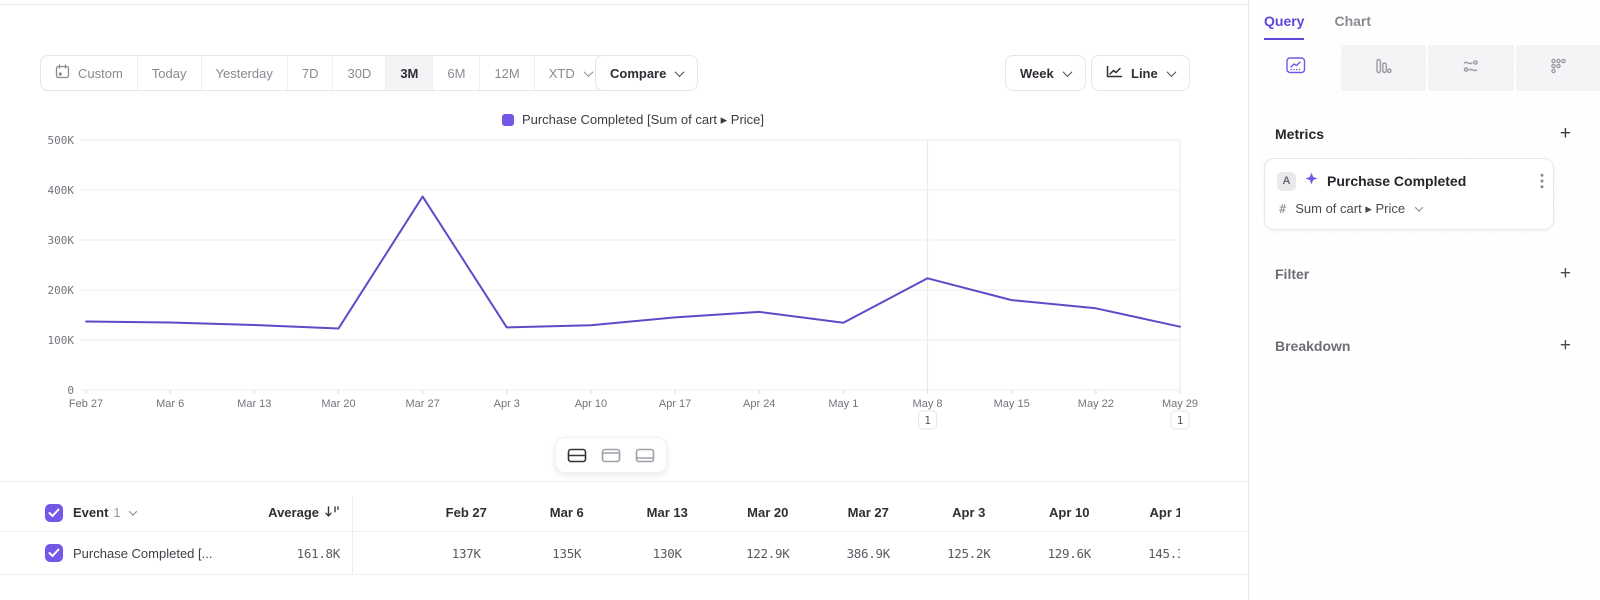  I want to click on range-custom: Custom, so click(89, 73).